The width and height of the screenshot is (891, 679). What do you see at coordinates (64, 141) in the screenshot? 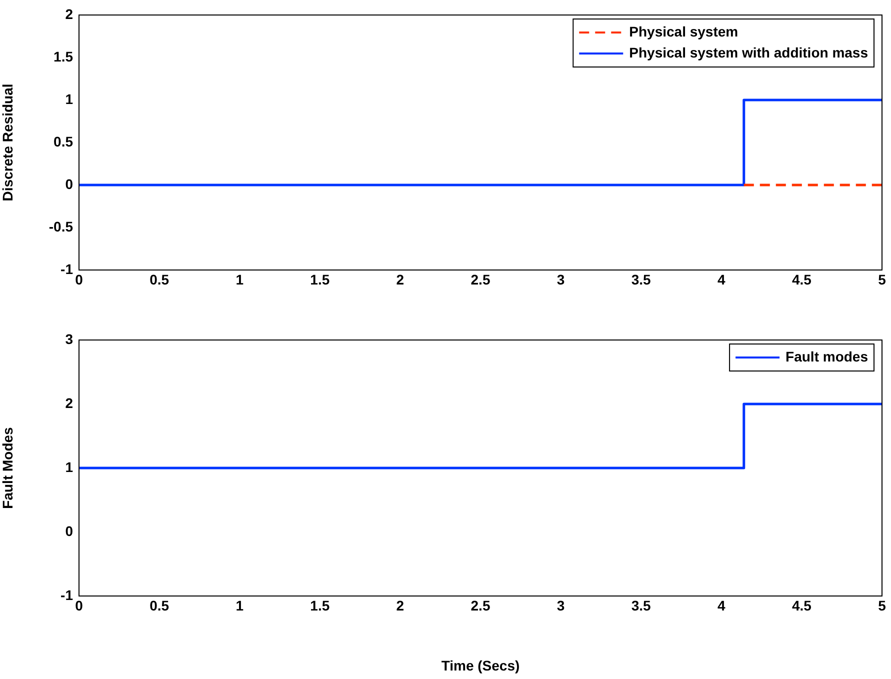
I see `y-tick-label: 0.5` at bounding box center [64, 141].